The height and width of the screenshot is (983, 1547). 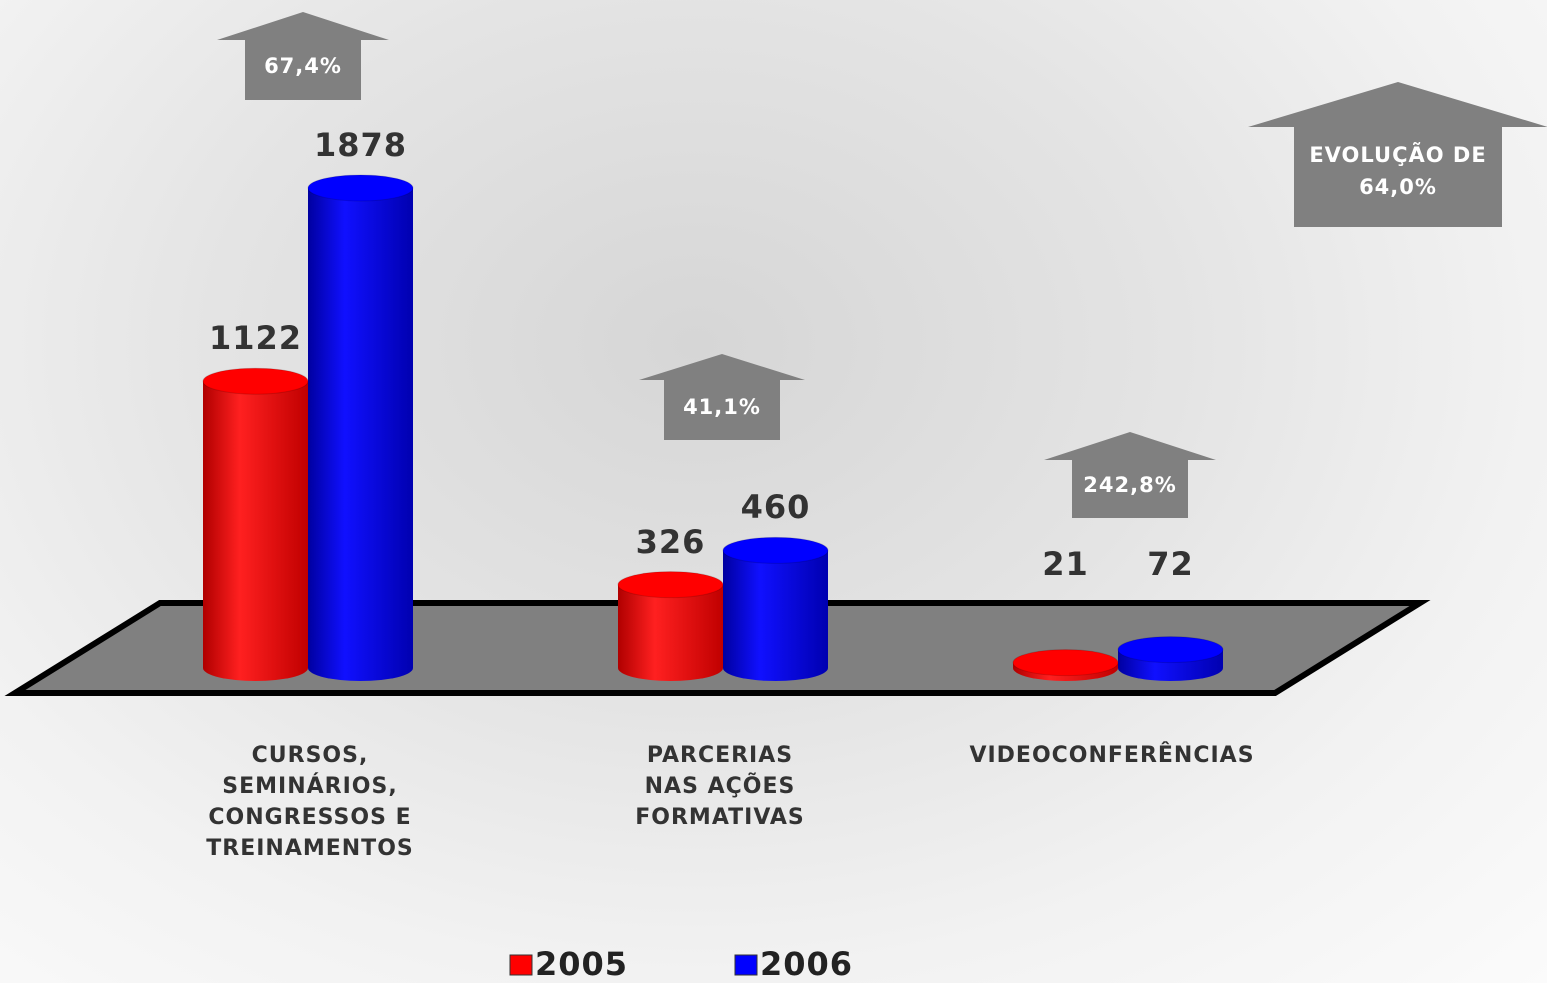 What do you see at coordinates (255, 338) in the screenshot?
I see `value-label: 1122` at bounding box center [255, 338].